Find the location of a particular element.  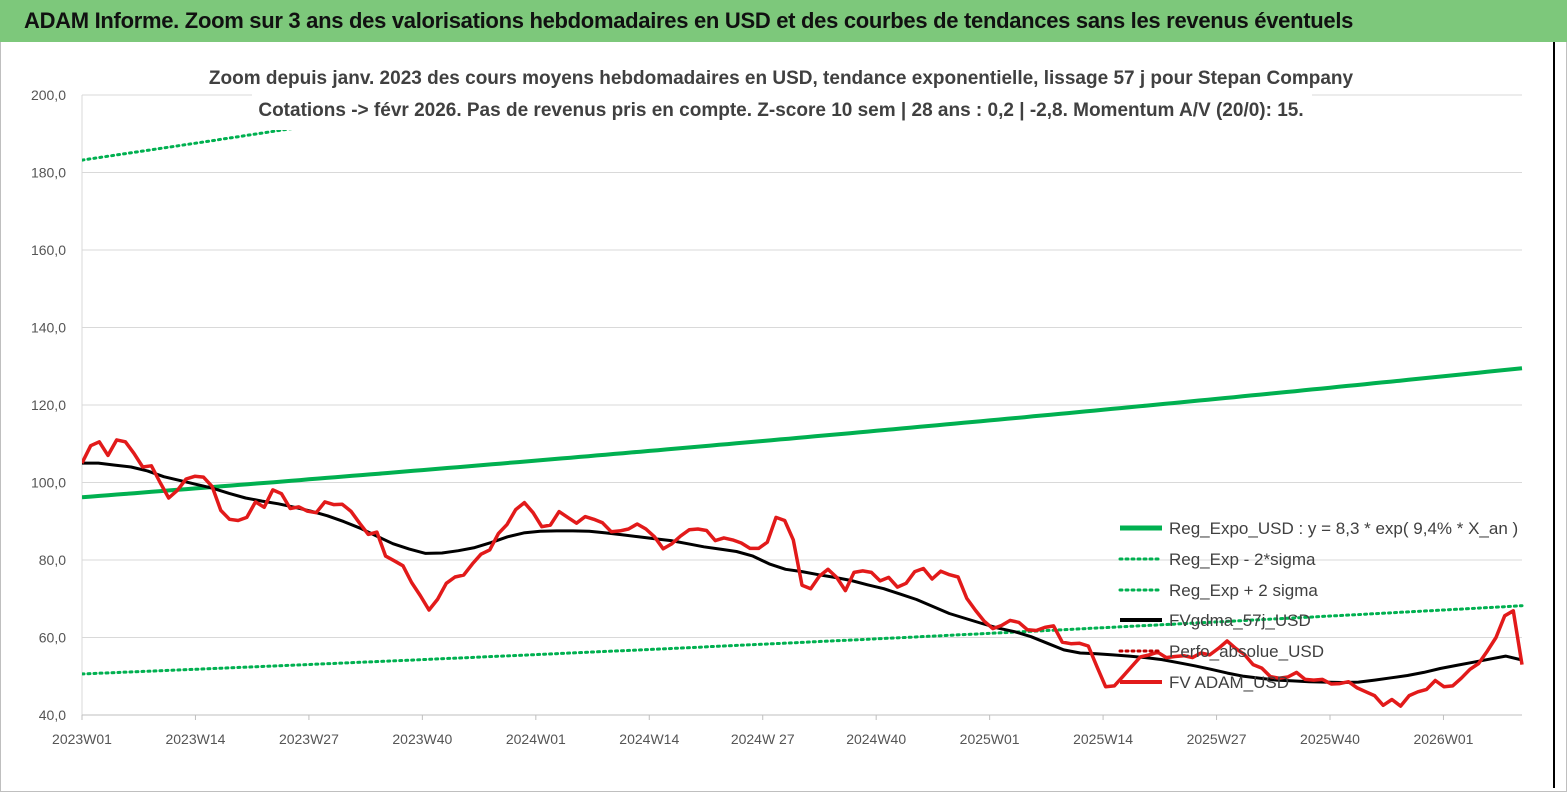

x-tick-label: 2023W40 is located at coordinates (422, 739).